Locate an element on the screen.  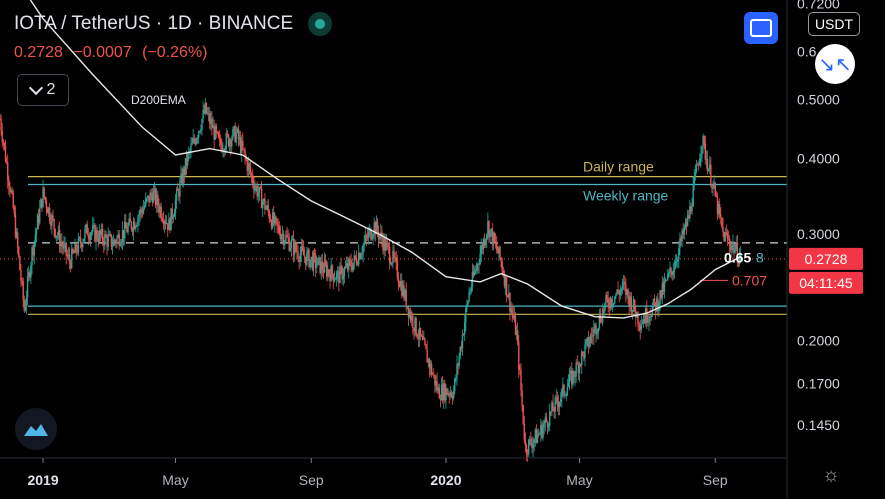
tradingview-logo is located at coordinates (36, 429).